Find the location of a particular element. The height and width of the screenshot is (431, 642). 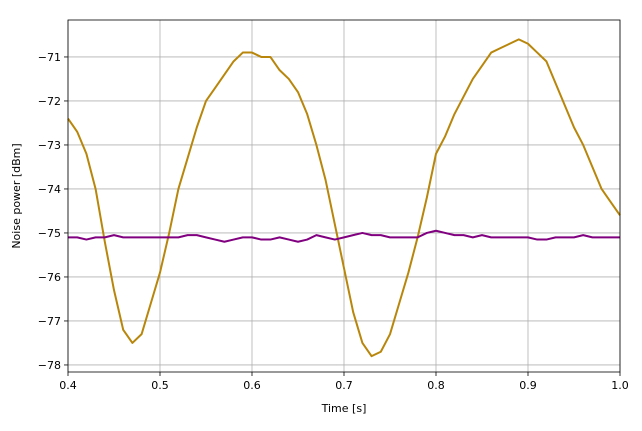

y-tick-label: −71 is located at coordinates (49, 57).